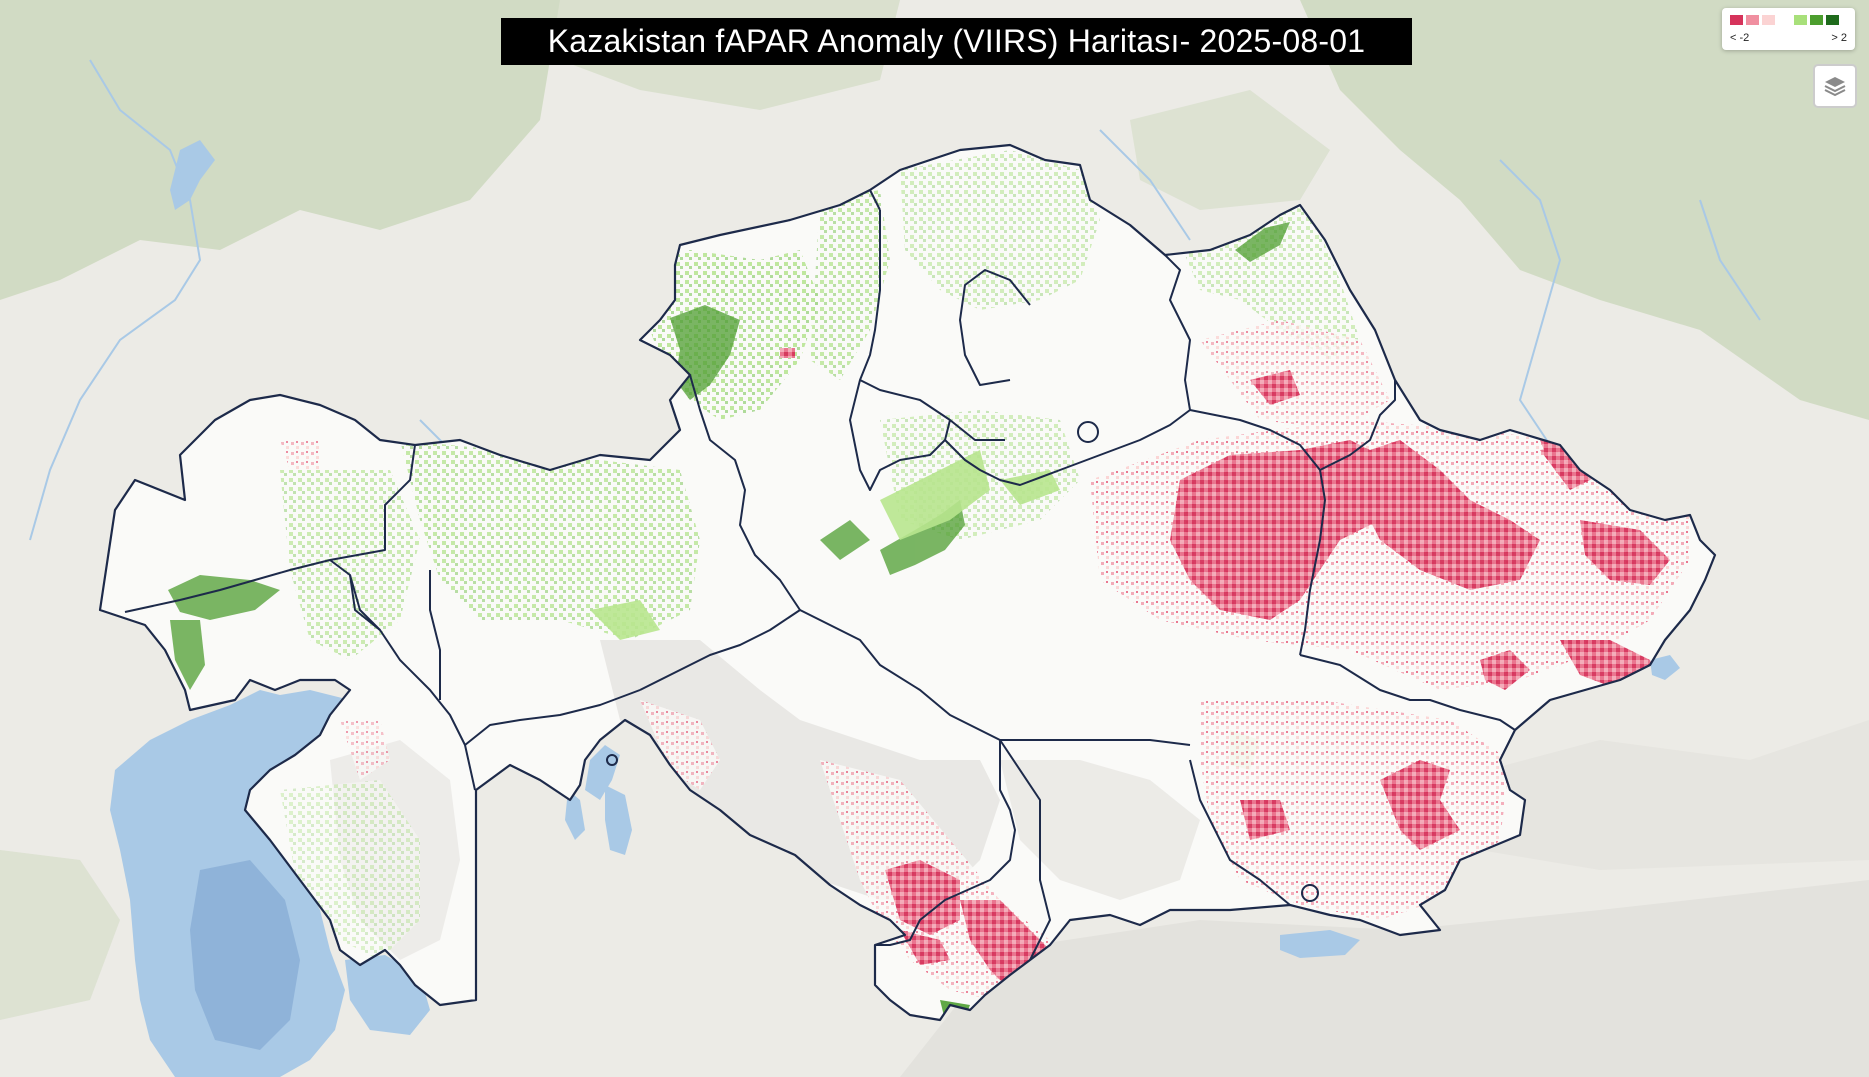 Image resolution: width=1869 pixels, height=1077 pixels. I want to click on aral-sea-north, so click(602, 772).